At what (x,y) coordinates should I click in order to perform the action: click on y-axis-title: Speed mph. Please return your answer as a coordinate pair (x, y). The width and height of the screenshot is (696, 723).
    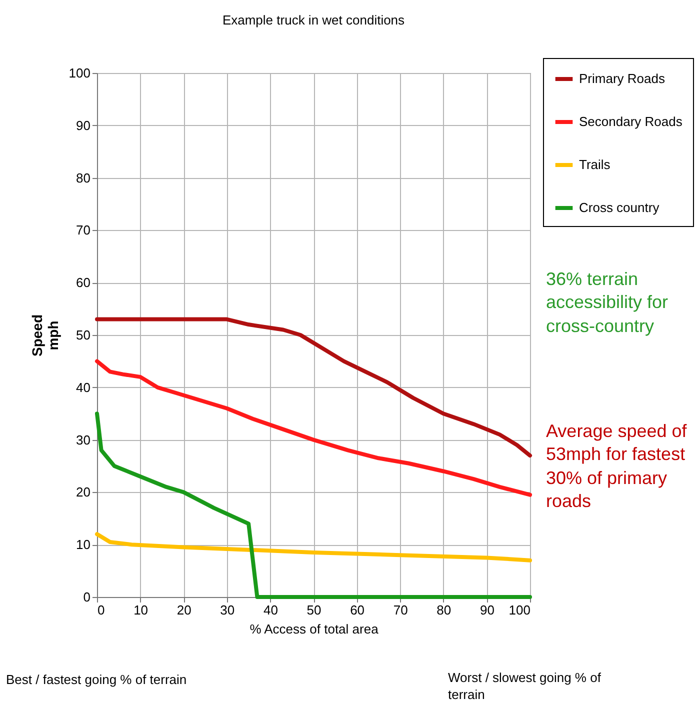
    Looking at the image, I should click on (44, 335).